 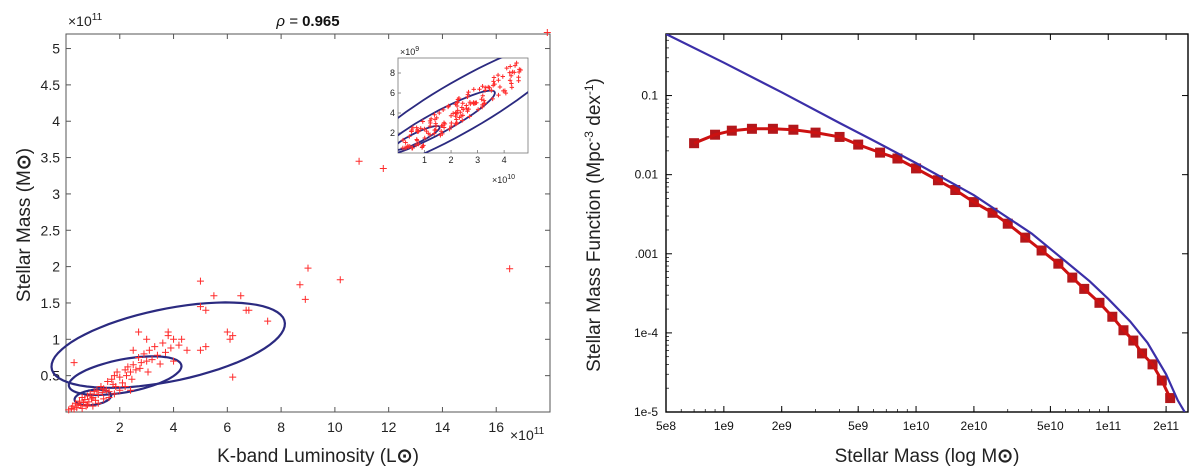 I want to click on inset-x-tick-label: 4, so click(x=504, y=160).